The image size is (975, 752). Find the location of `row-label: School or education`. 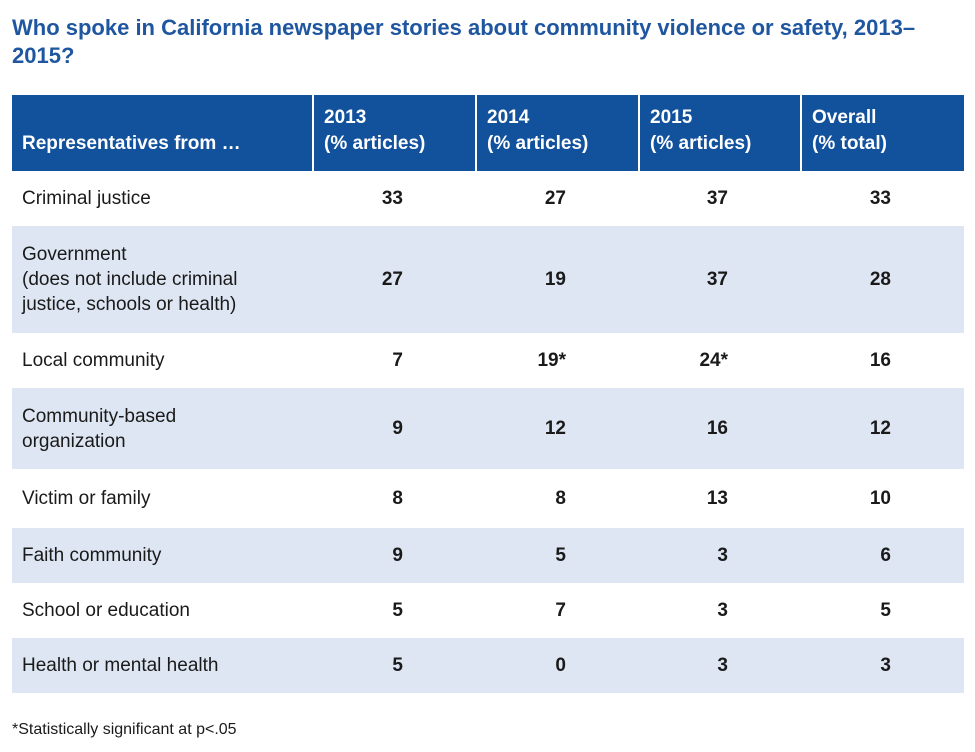

row-label: School or education is located at coordinates (162, 610).